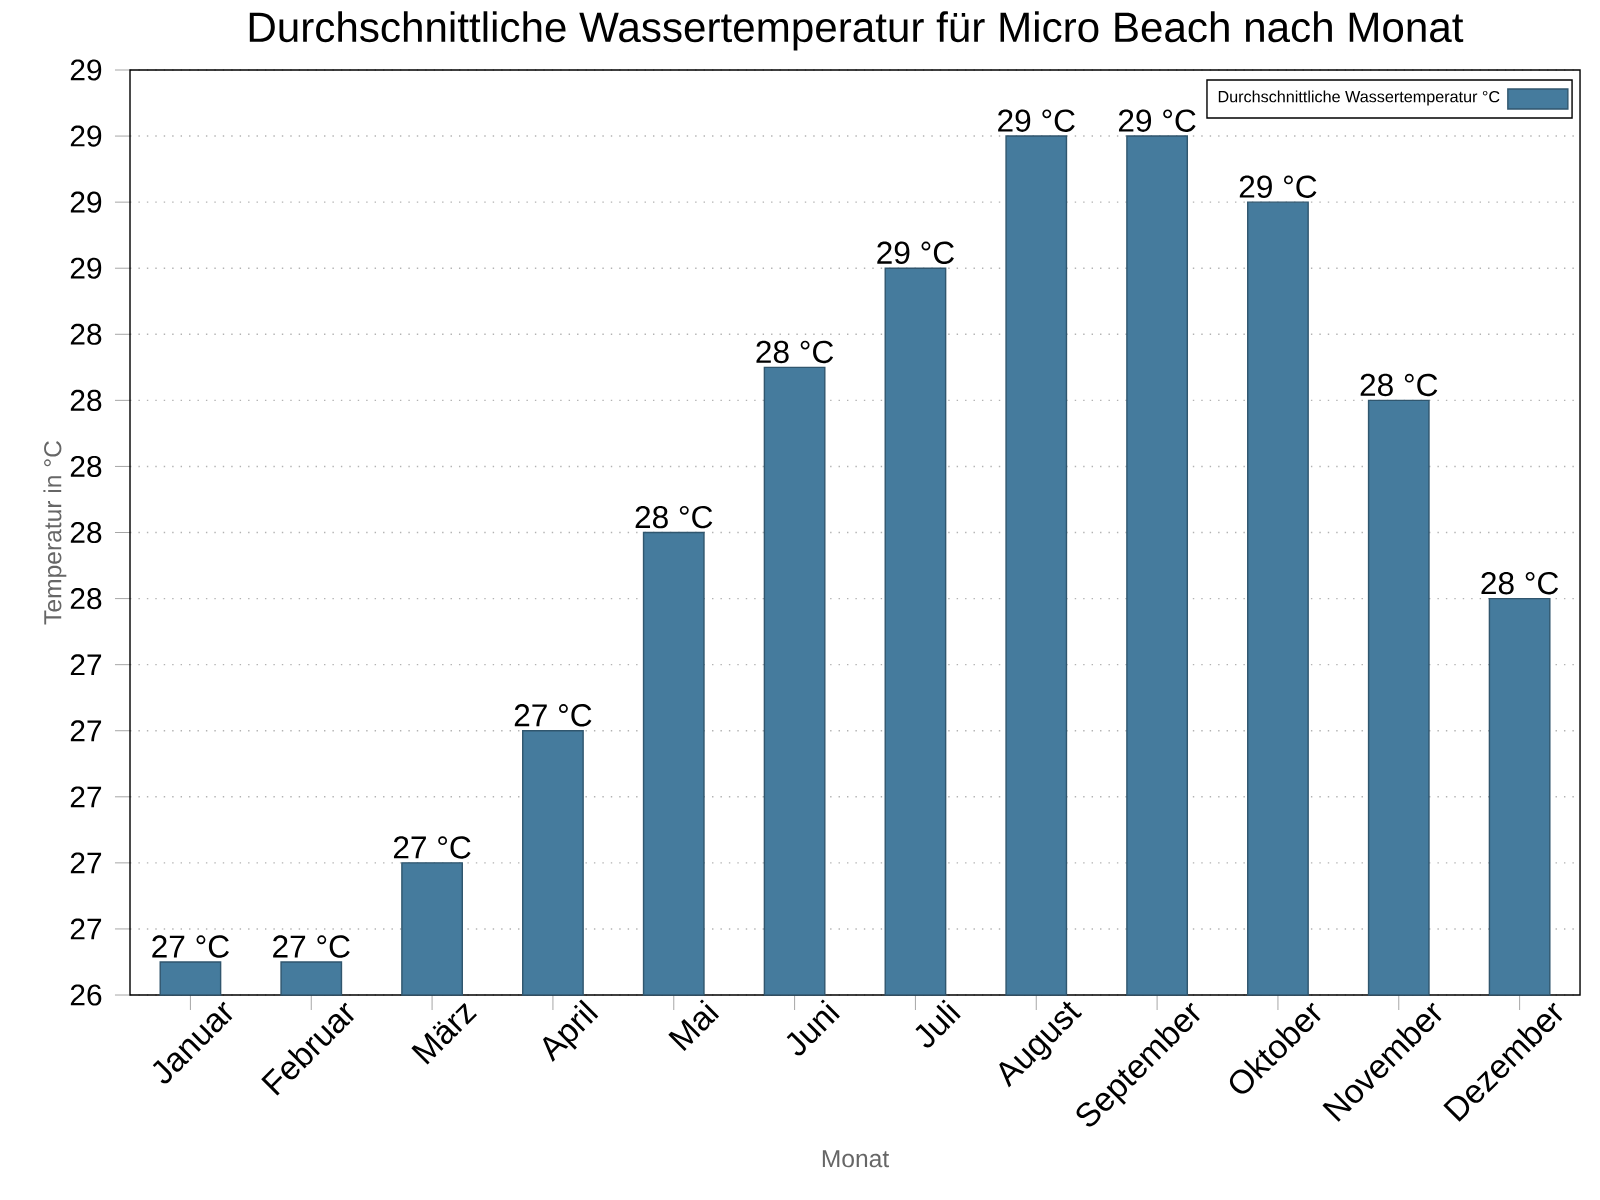 Image resolution: width=1600 pixels, height=1200 pixels. I want to click on chart-title: Durchschnittliche Wassertemperatur für Micro Beach nach Monat, so click(856, 31).